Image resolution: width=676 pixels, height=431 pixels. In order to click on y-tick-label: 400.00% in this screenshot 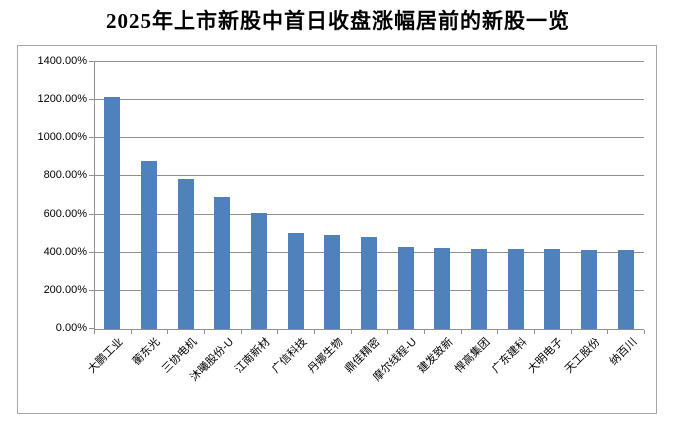, I will do `click(65, 251)`.